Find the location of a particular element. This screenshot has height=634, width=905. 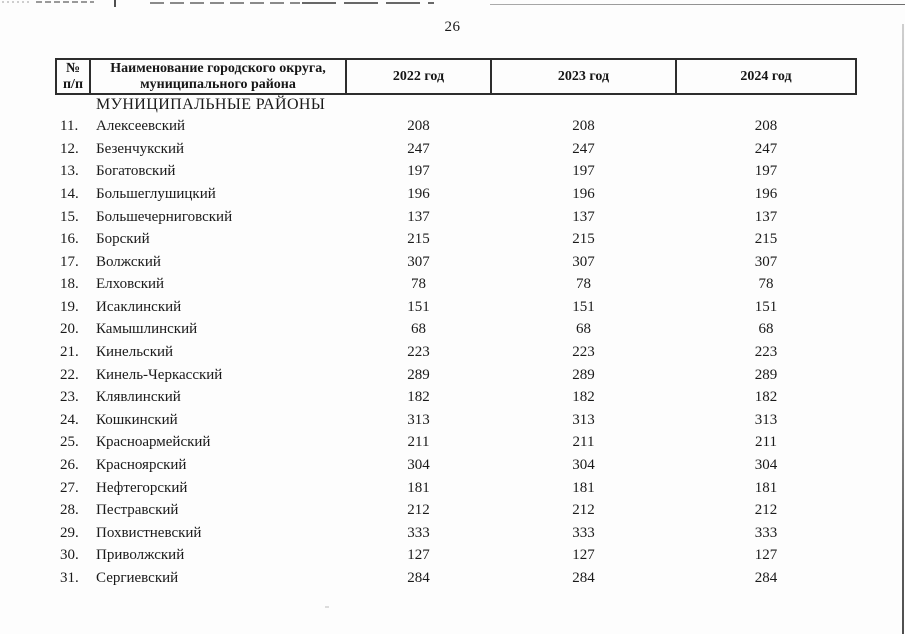

cell-y2022: 211 is located at coordinates (418, 442).